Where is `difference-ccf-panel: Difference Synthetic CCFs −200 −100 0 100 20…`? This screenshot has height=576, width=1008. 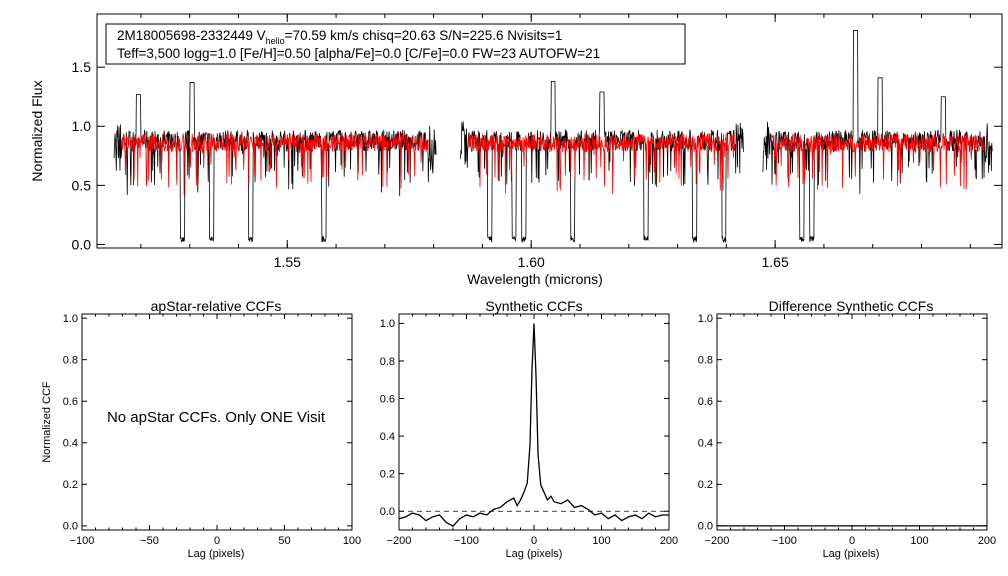 difference-ccf-panel: Difference Synthetic CCFs −200 −100 0 100 20… is located at coordinates (847, 429).